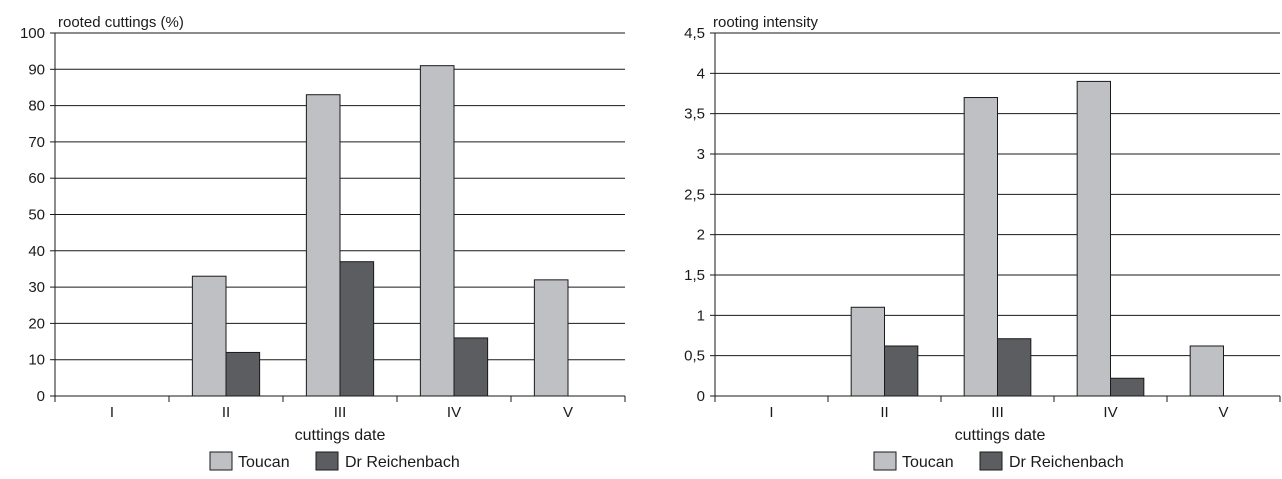 The width and height of the screenshot is (1282, 479). What do you see at coordinates (701, 235) in the screenshot?
I see `y-tick-label: 2` at bounding box center [701, 235].